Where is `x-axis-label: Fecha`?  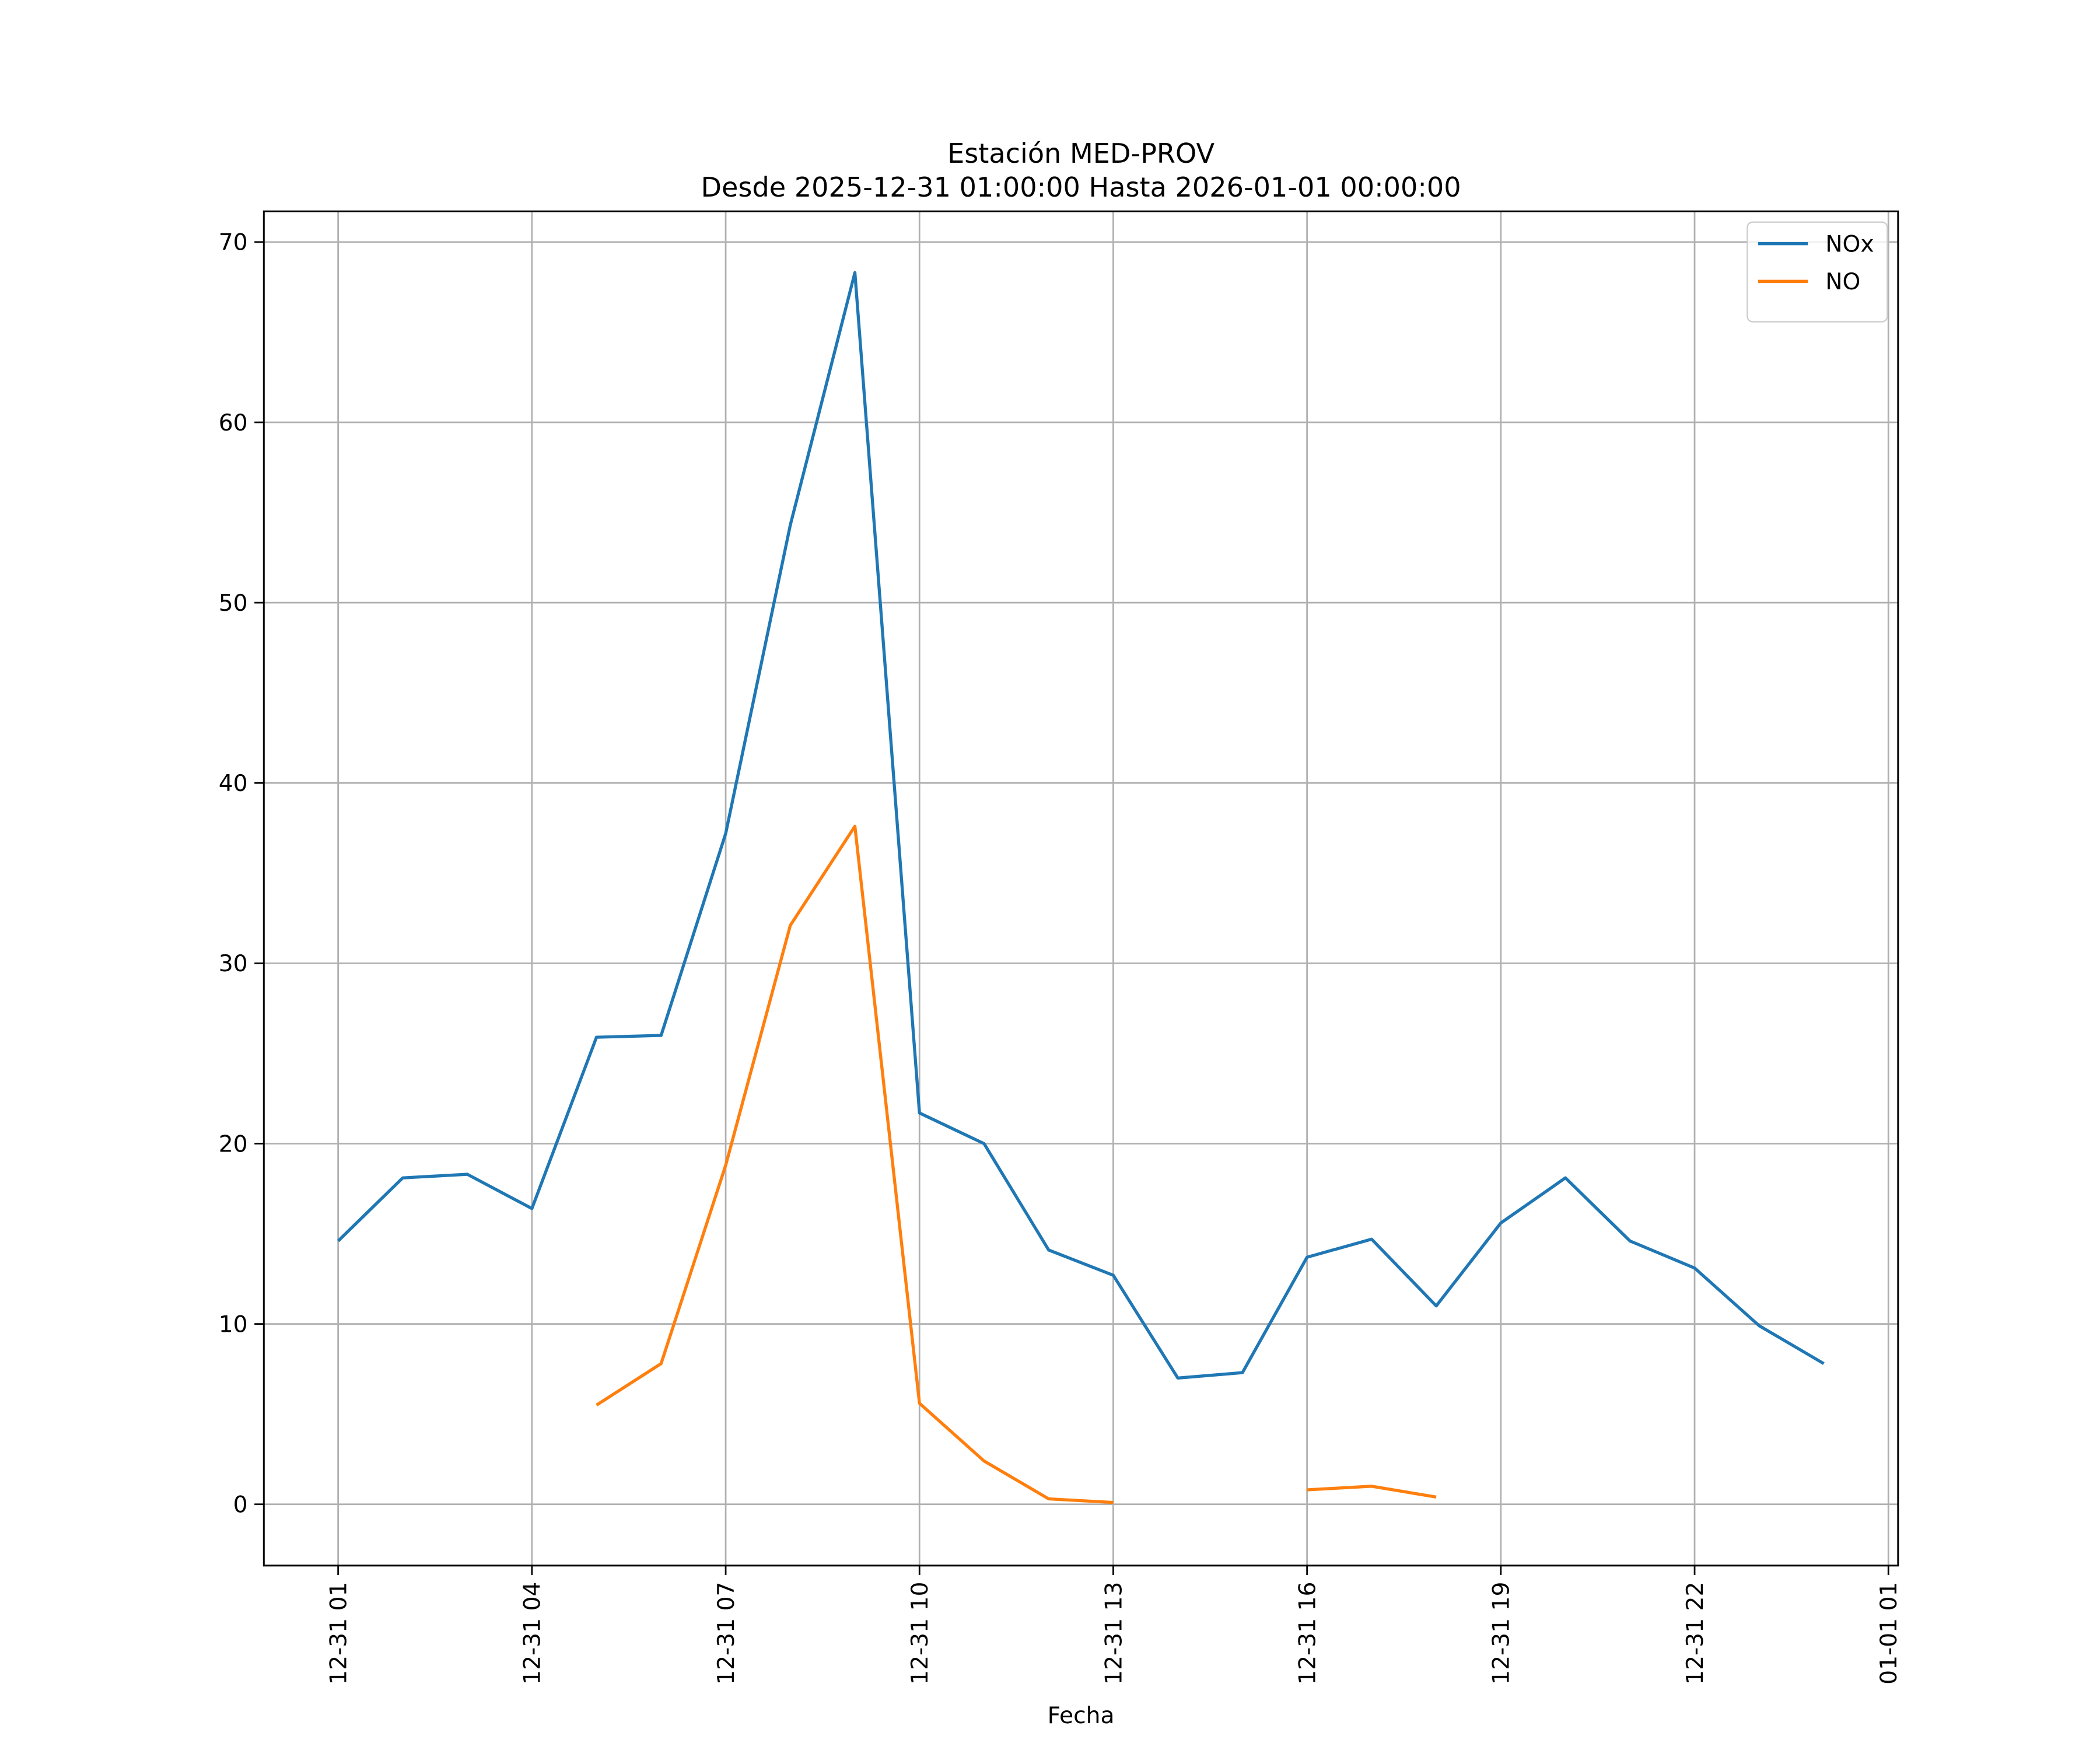 x-axis-label: Fecha is located at coordinates (1081, 1716).